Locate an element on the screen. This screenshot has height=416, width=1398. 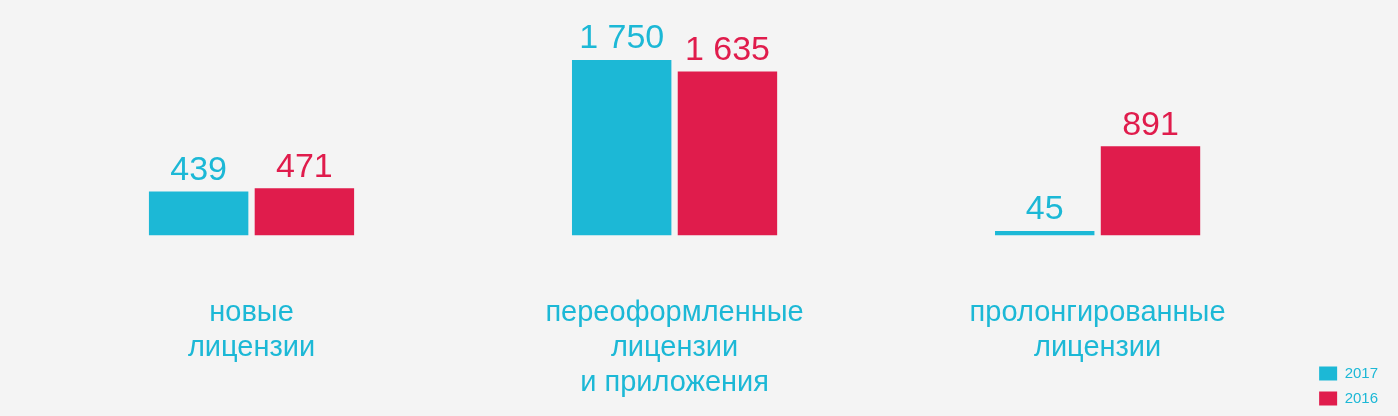
data-label: 439 is located at coordinates (199, 167).